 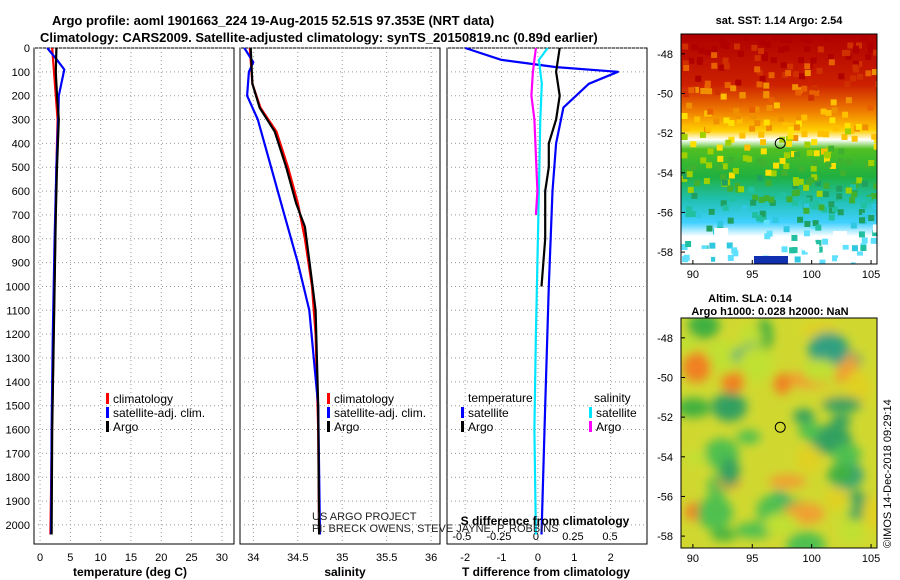 What do you see at coordinates (462, 412) in the screenshot?
I see `legend-swatch-t-satellite` at bounding box center [462, 412].